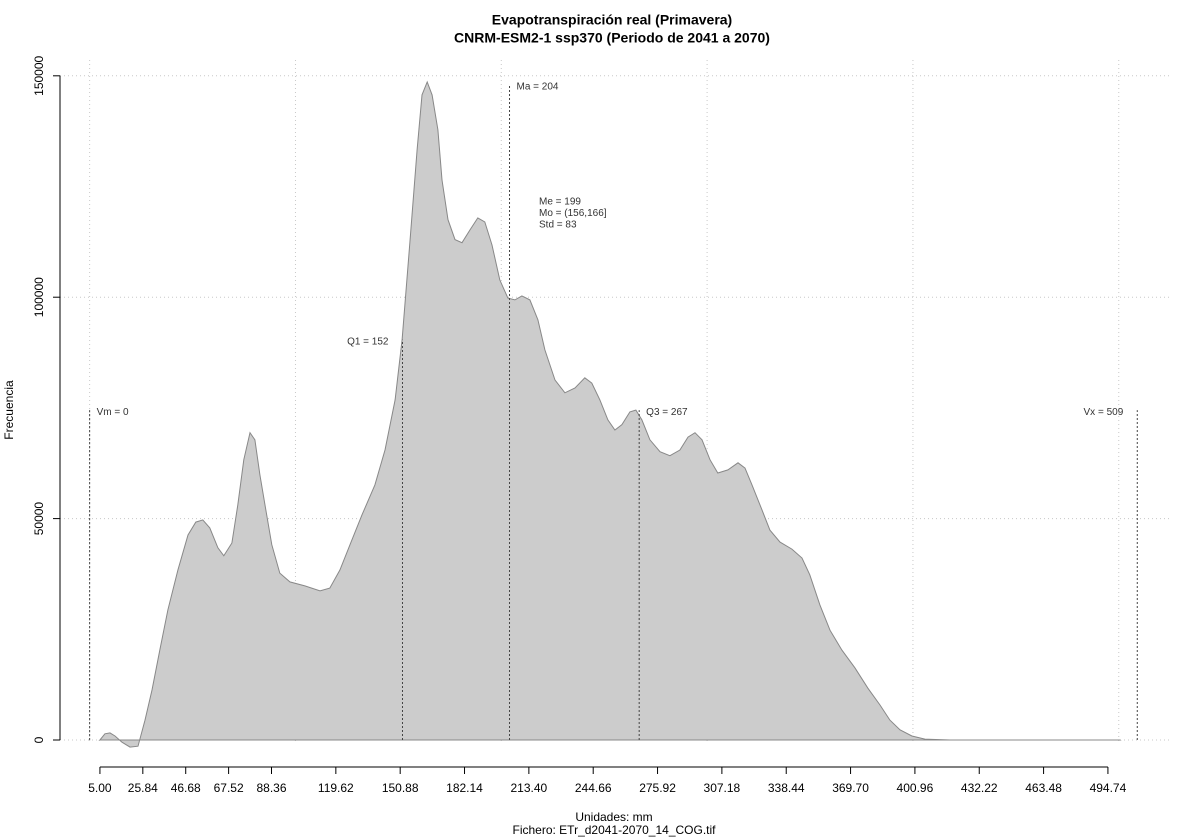  What do you see at coordinates (573, 213) in the screenshot?
I see `stats-text: Mo = (156,166]` at bounding box center [573, 213].